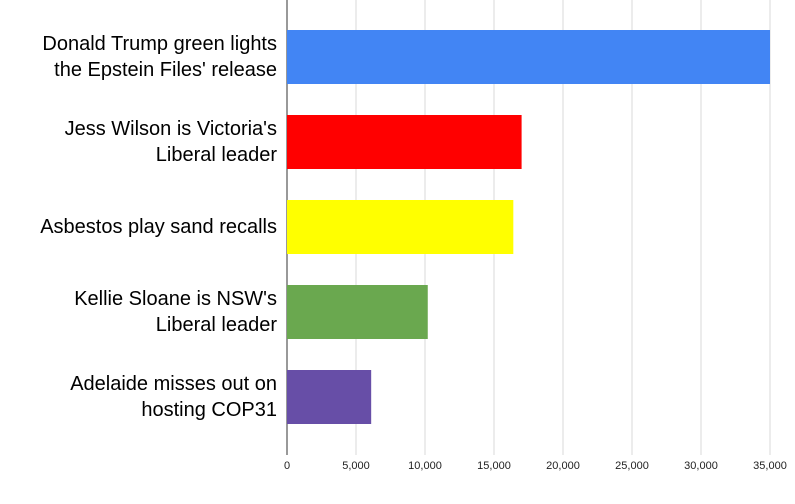  Describe the element at coordinates (287, 466) in the screenshot. I see `x-tick-label: 0` at that location.